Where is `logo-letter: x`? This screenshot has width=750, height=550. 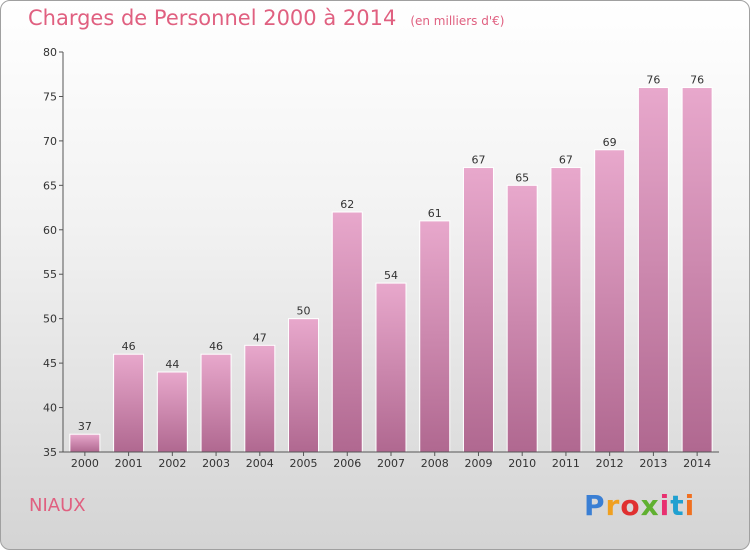 logo-letter: x is located at coordinates (650, 505).